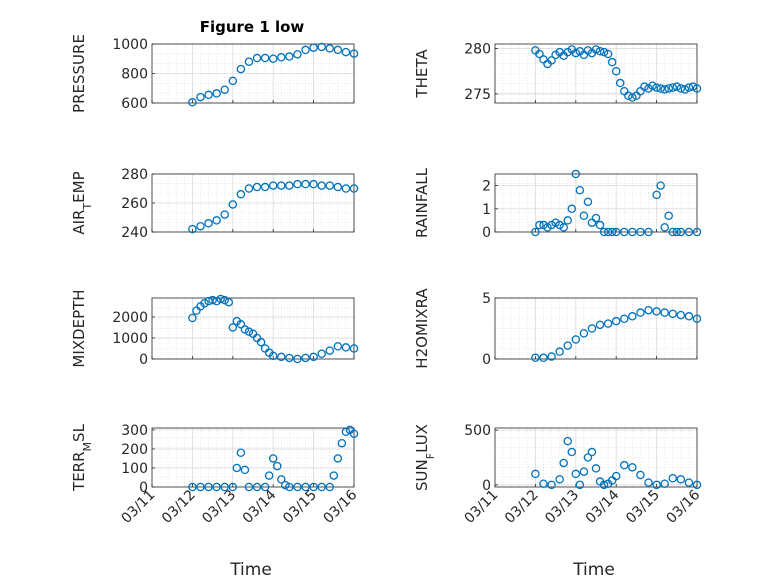  Describe the element at coordinates (134, 104) in the screenshot. I see `y-tick-label: 600` at that location.